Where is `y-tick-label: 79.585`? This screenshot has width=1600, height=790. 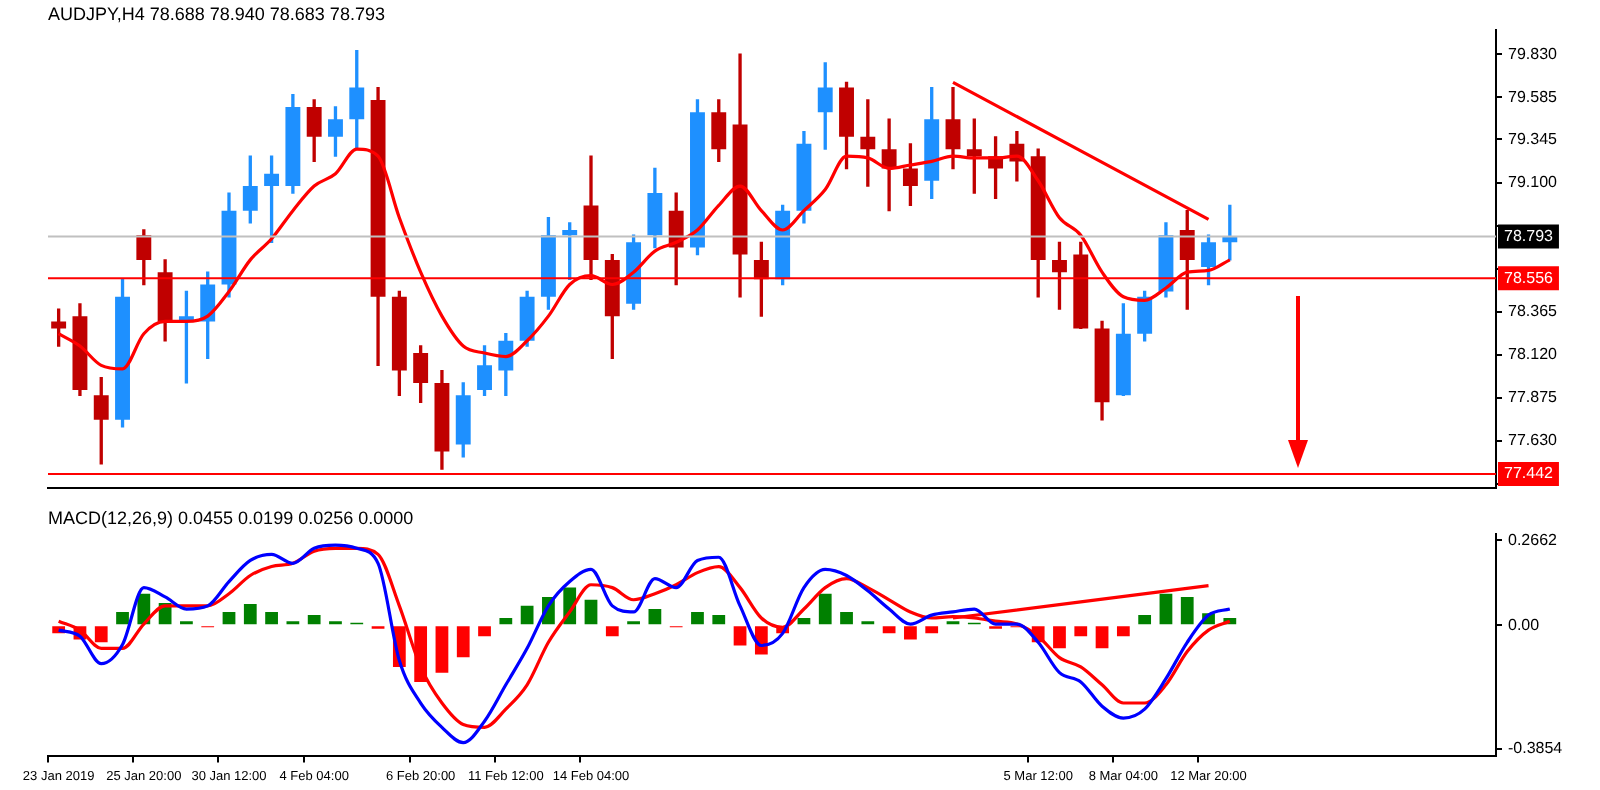
y-tick-label: 79.585 is located at coordinates (1533, 96).